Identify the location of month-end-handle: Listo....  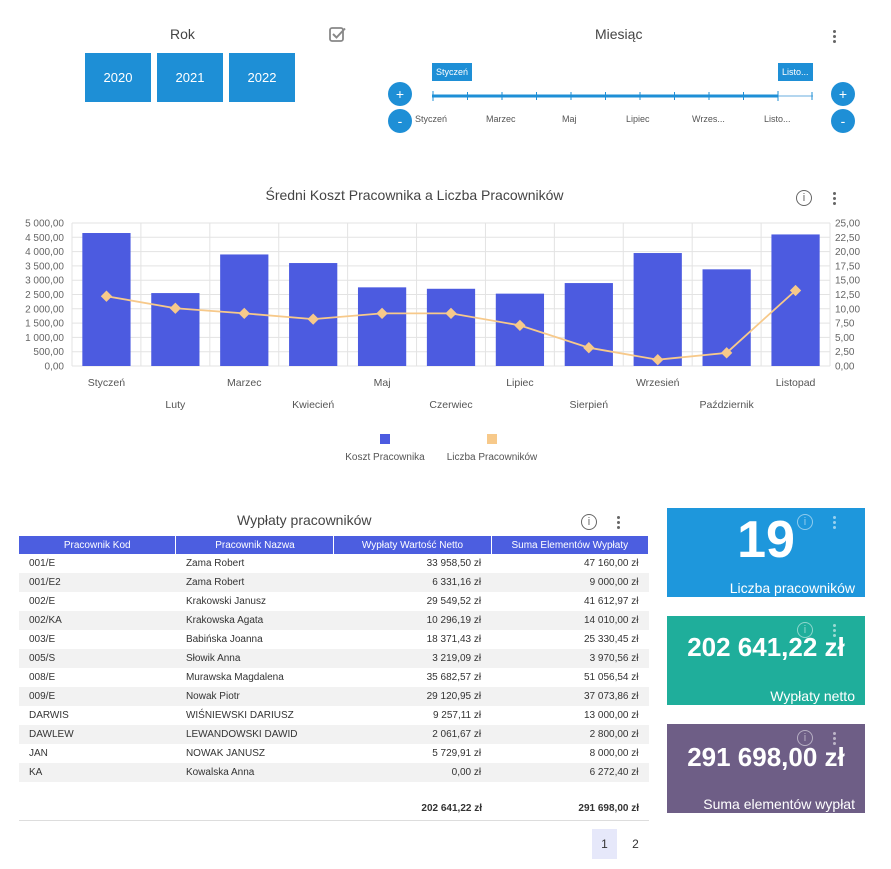
(795, 72).